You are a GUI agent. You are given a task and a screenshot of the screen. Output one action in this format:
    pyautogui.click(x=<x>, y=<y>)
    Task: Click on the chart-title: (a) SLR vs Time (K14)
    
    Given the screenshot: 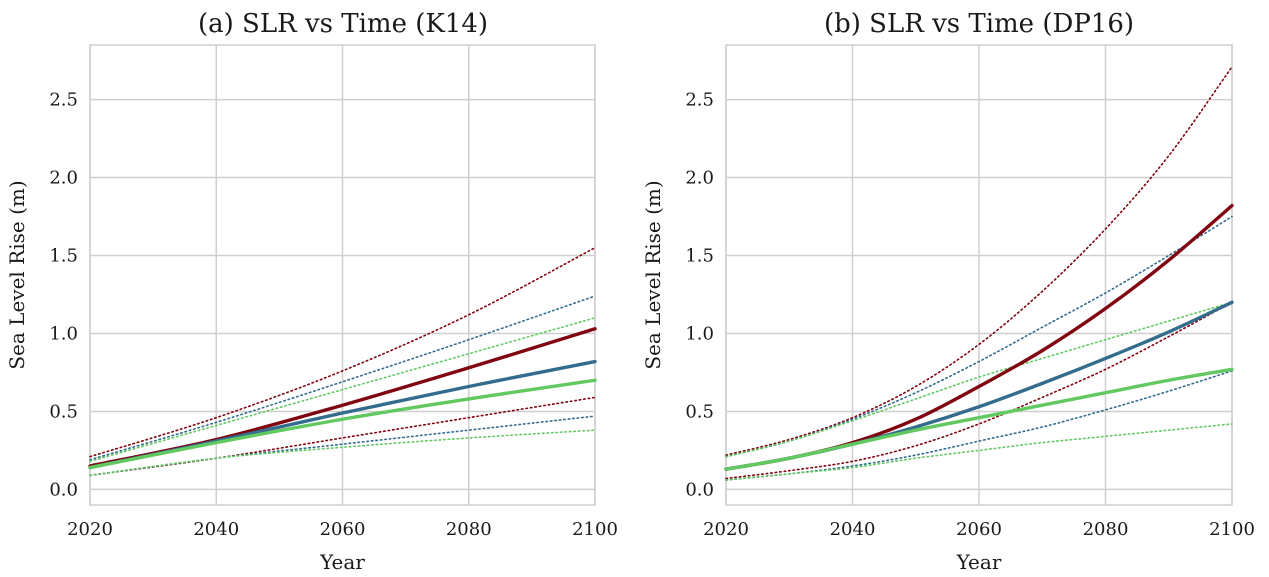 What is the action you would take?
    pyautogui.click(x=343, y=24)
    